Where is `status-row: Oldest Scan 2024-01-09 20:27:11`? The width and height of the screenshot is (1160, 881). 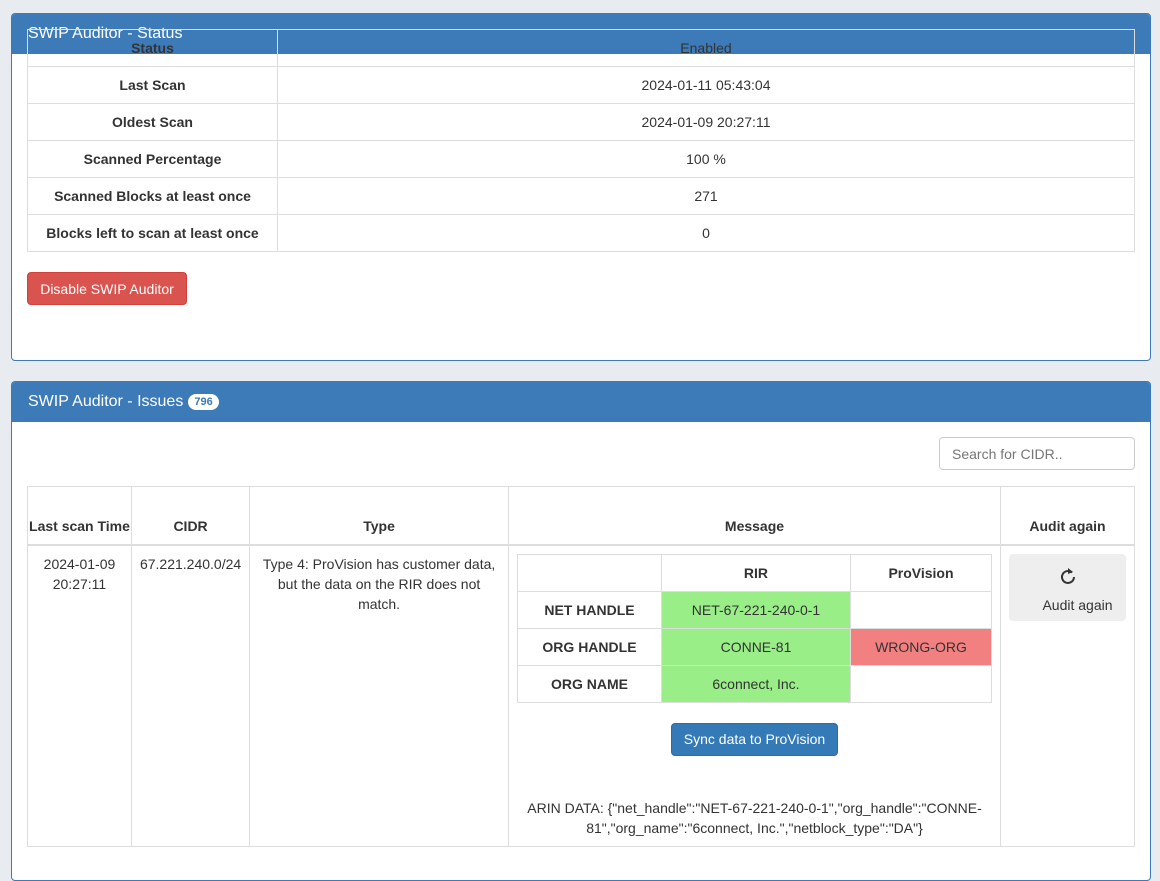 status-row: Oldest Scan 2024-01-09 20:27:11 is located at coordinates (581, 122).